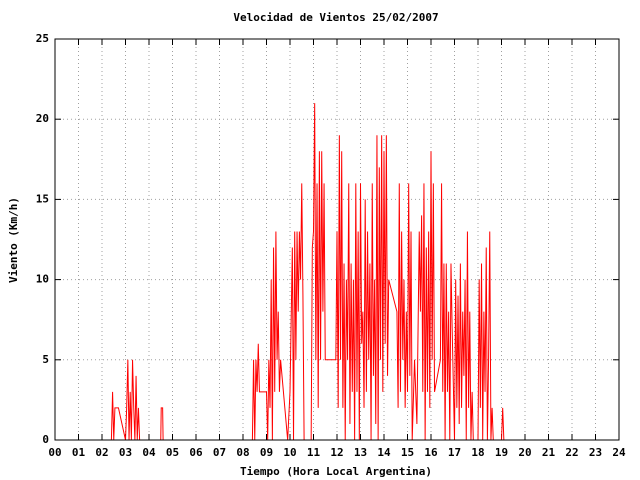 The width and height of the screenshot is (640, 480). I want to click on x-tick-label: 09, so click(266, 452).